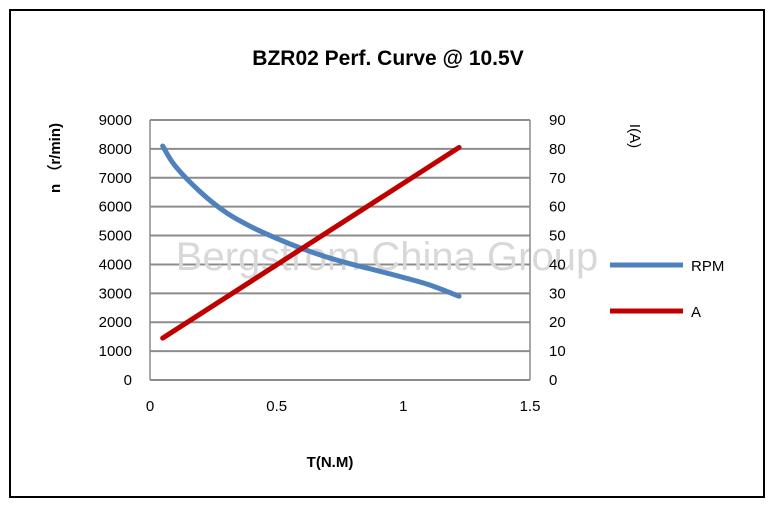 This screenshot has width=774, height=508. I want to click on y-tick-label: 9000, so click(115, 120).